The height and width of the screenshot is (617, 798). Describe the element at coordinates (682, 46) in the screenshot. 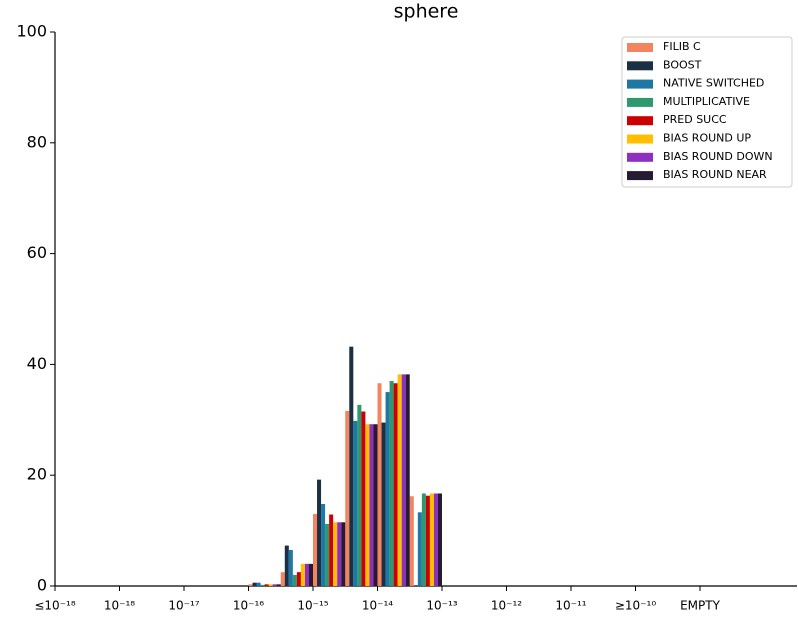

I see `legend-label: FILIB C` at that location.